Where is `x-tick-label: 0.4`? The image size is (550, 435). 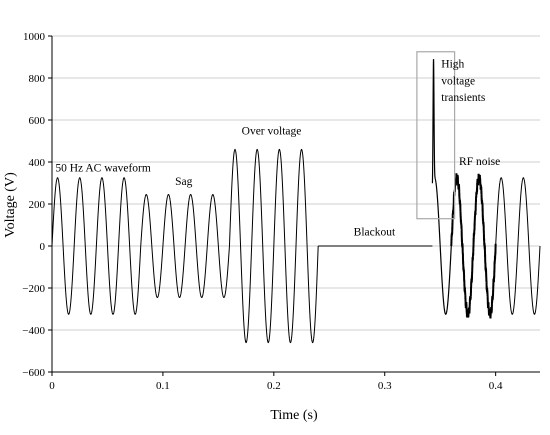 x-tick-label: 0.4 is located at coordinates (496, 386).